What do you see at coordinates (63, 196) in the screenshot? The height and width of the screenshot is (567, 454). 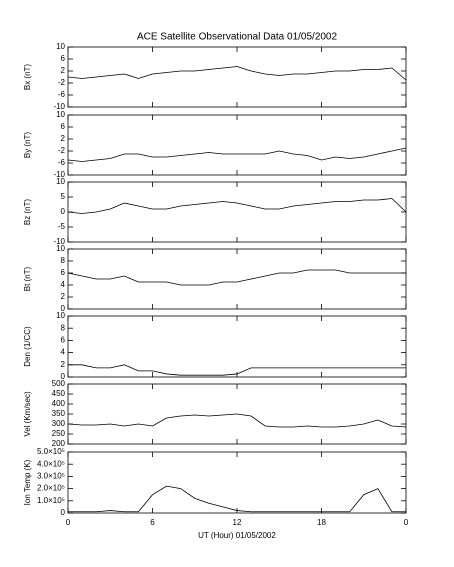 I see `y-tick-label: 5` at bounding box center [63, 196].